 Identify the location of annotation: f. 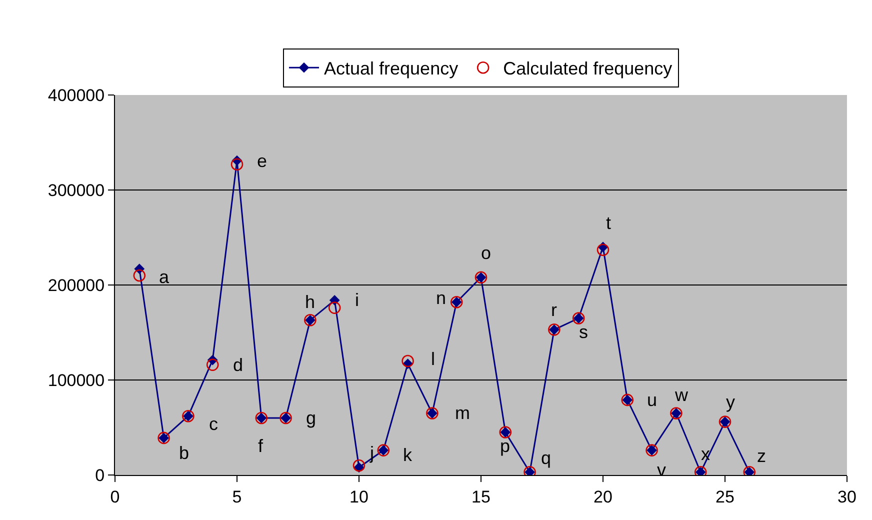
(261, 446).